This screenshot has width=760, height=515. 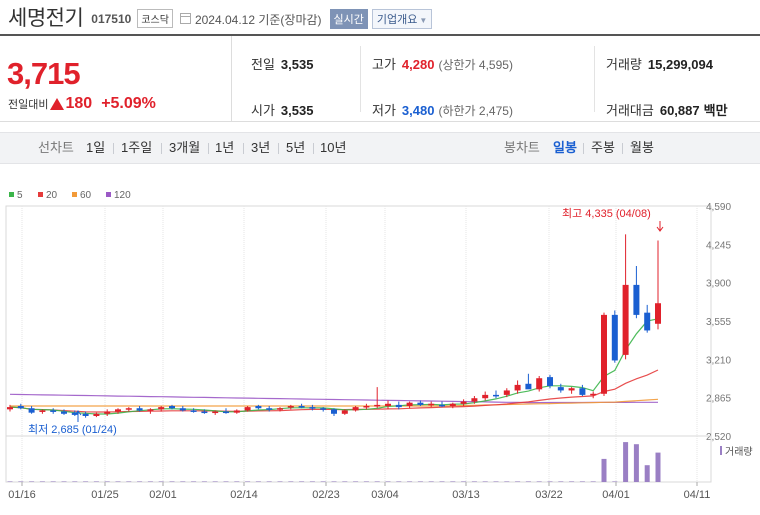 What do you see at coordinates (137, 147) in the screenshot?
I see `period-1w: 1주일` at bounding box center [137, 147].